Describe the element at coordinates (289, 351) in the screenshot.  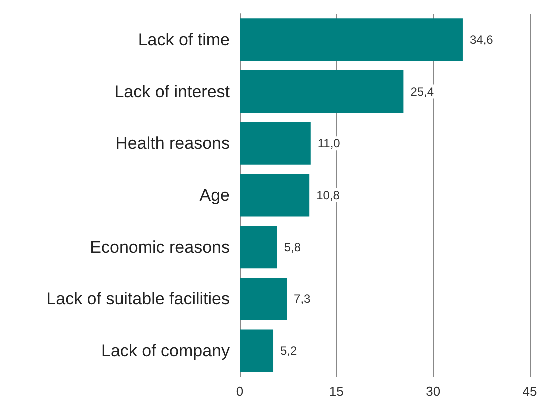
I see `data-label: 5,2` at that location.